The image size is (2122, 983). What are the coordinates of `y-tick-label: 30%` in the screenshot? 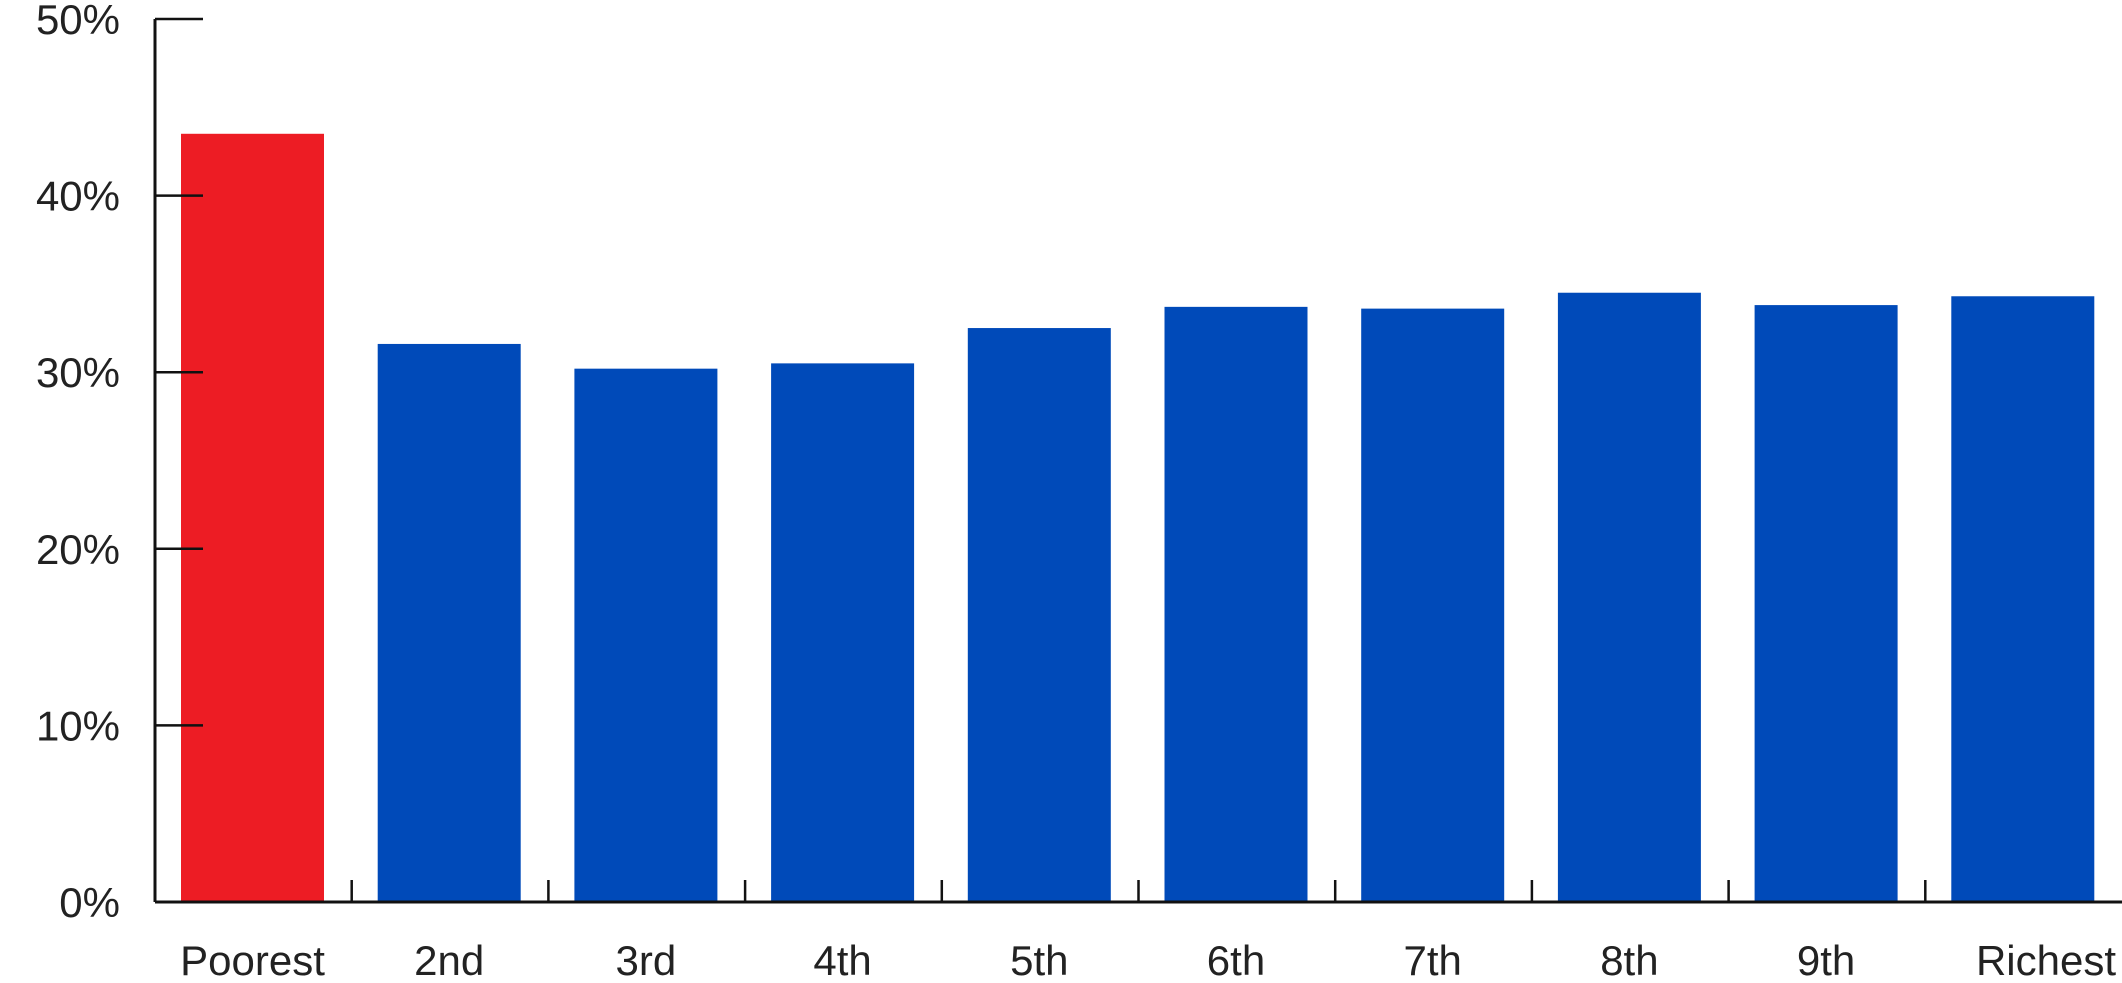 It's located at (78, 372).